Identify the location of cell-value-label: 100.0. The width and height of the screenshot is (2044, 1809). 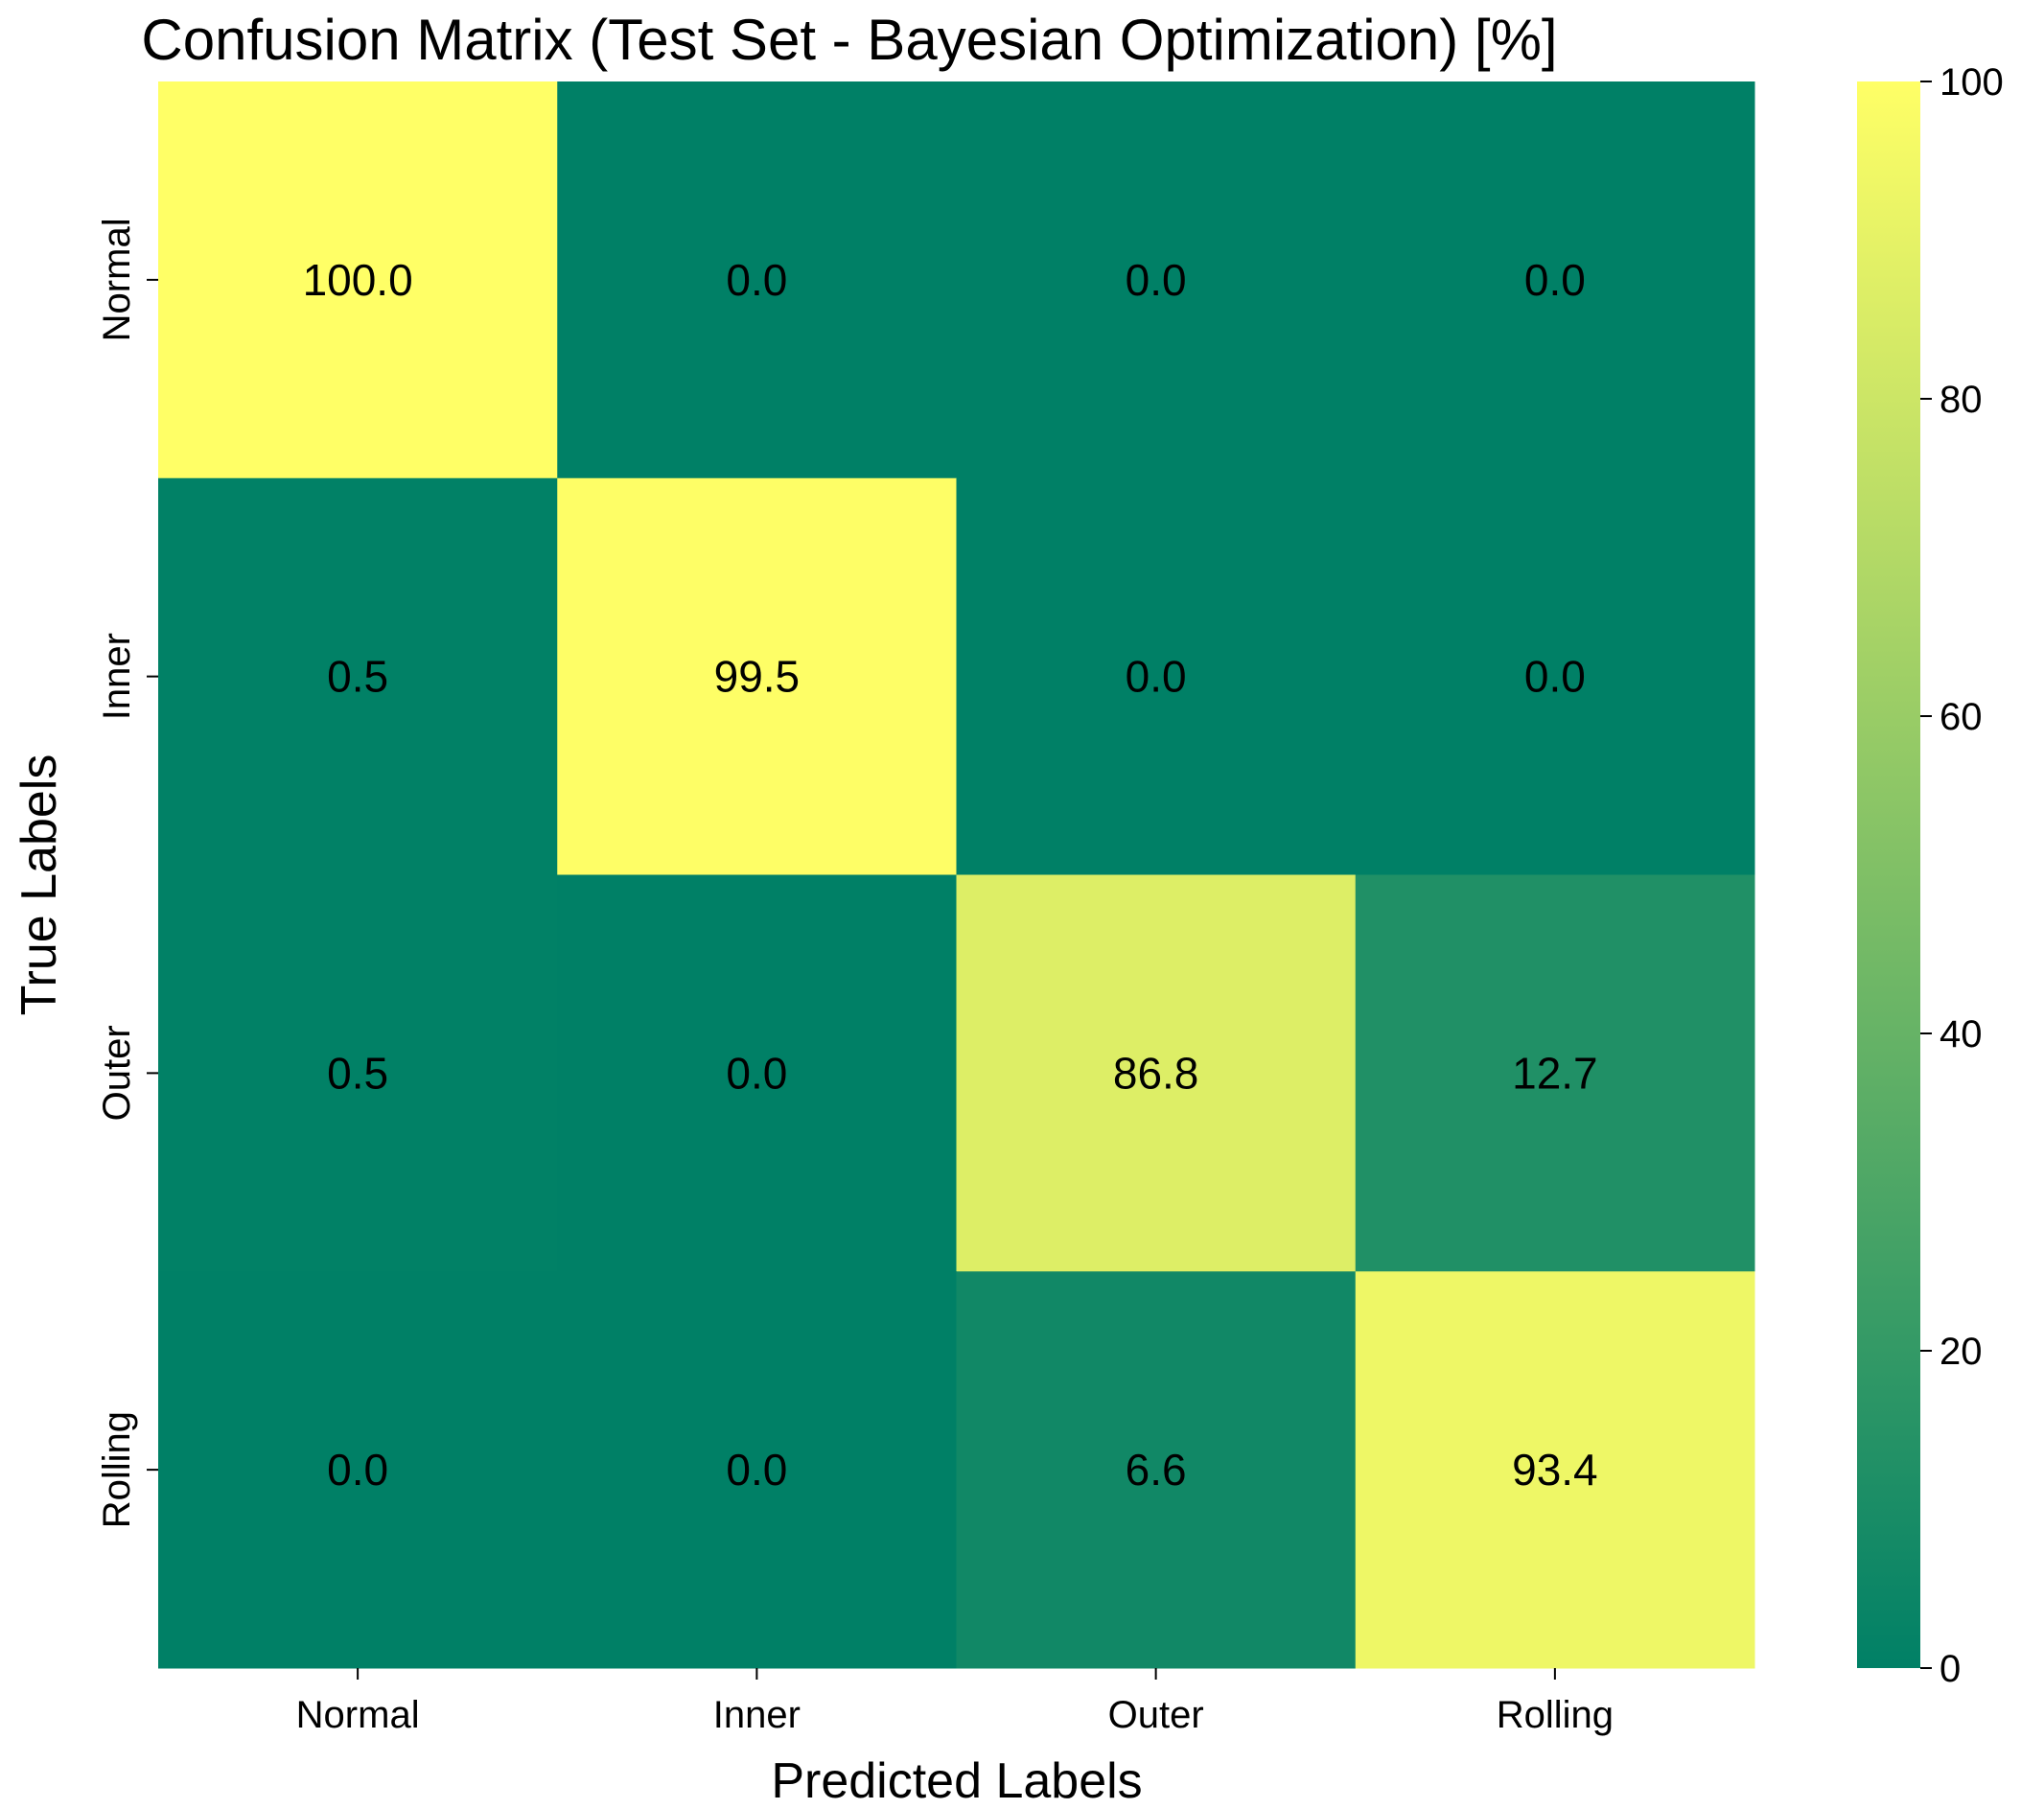
(358, 280).